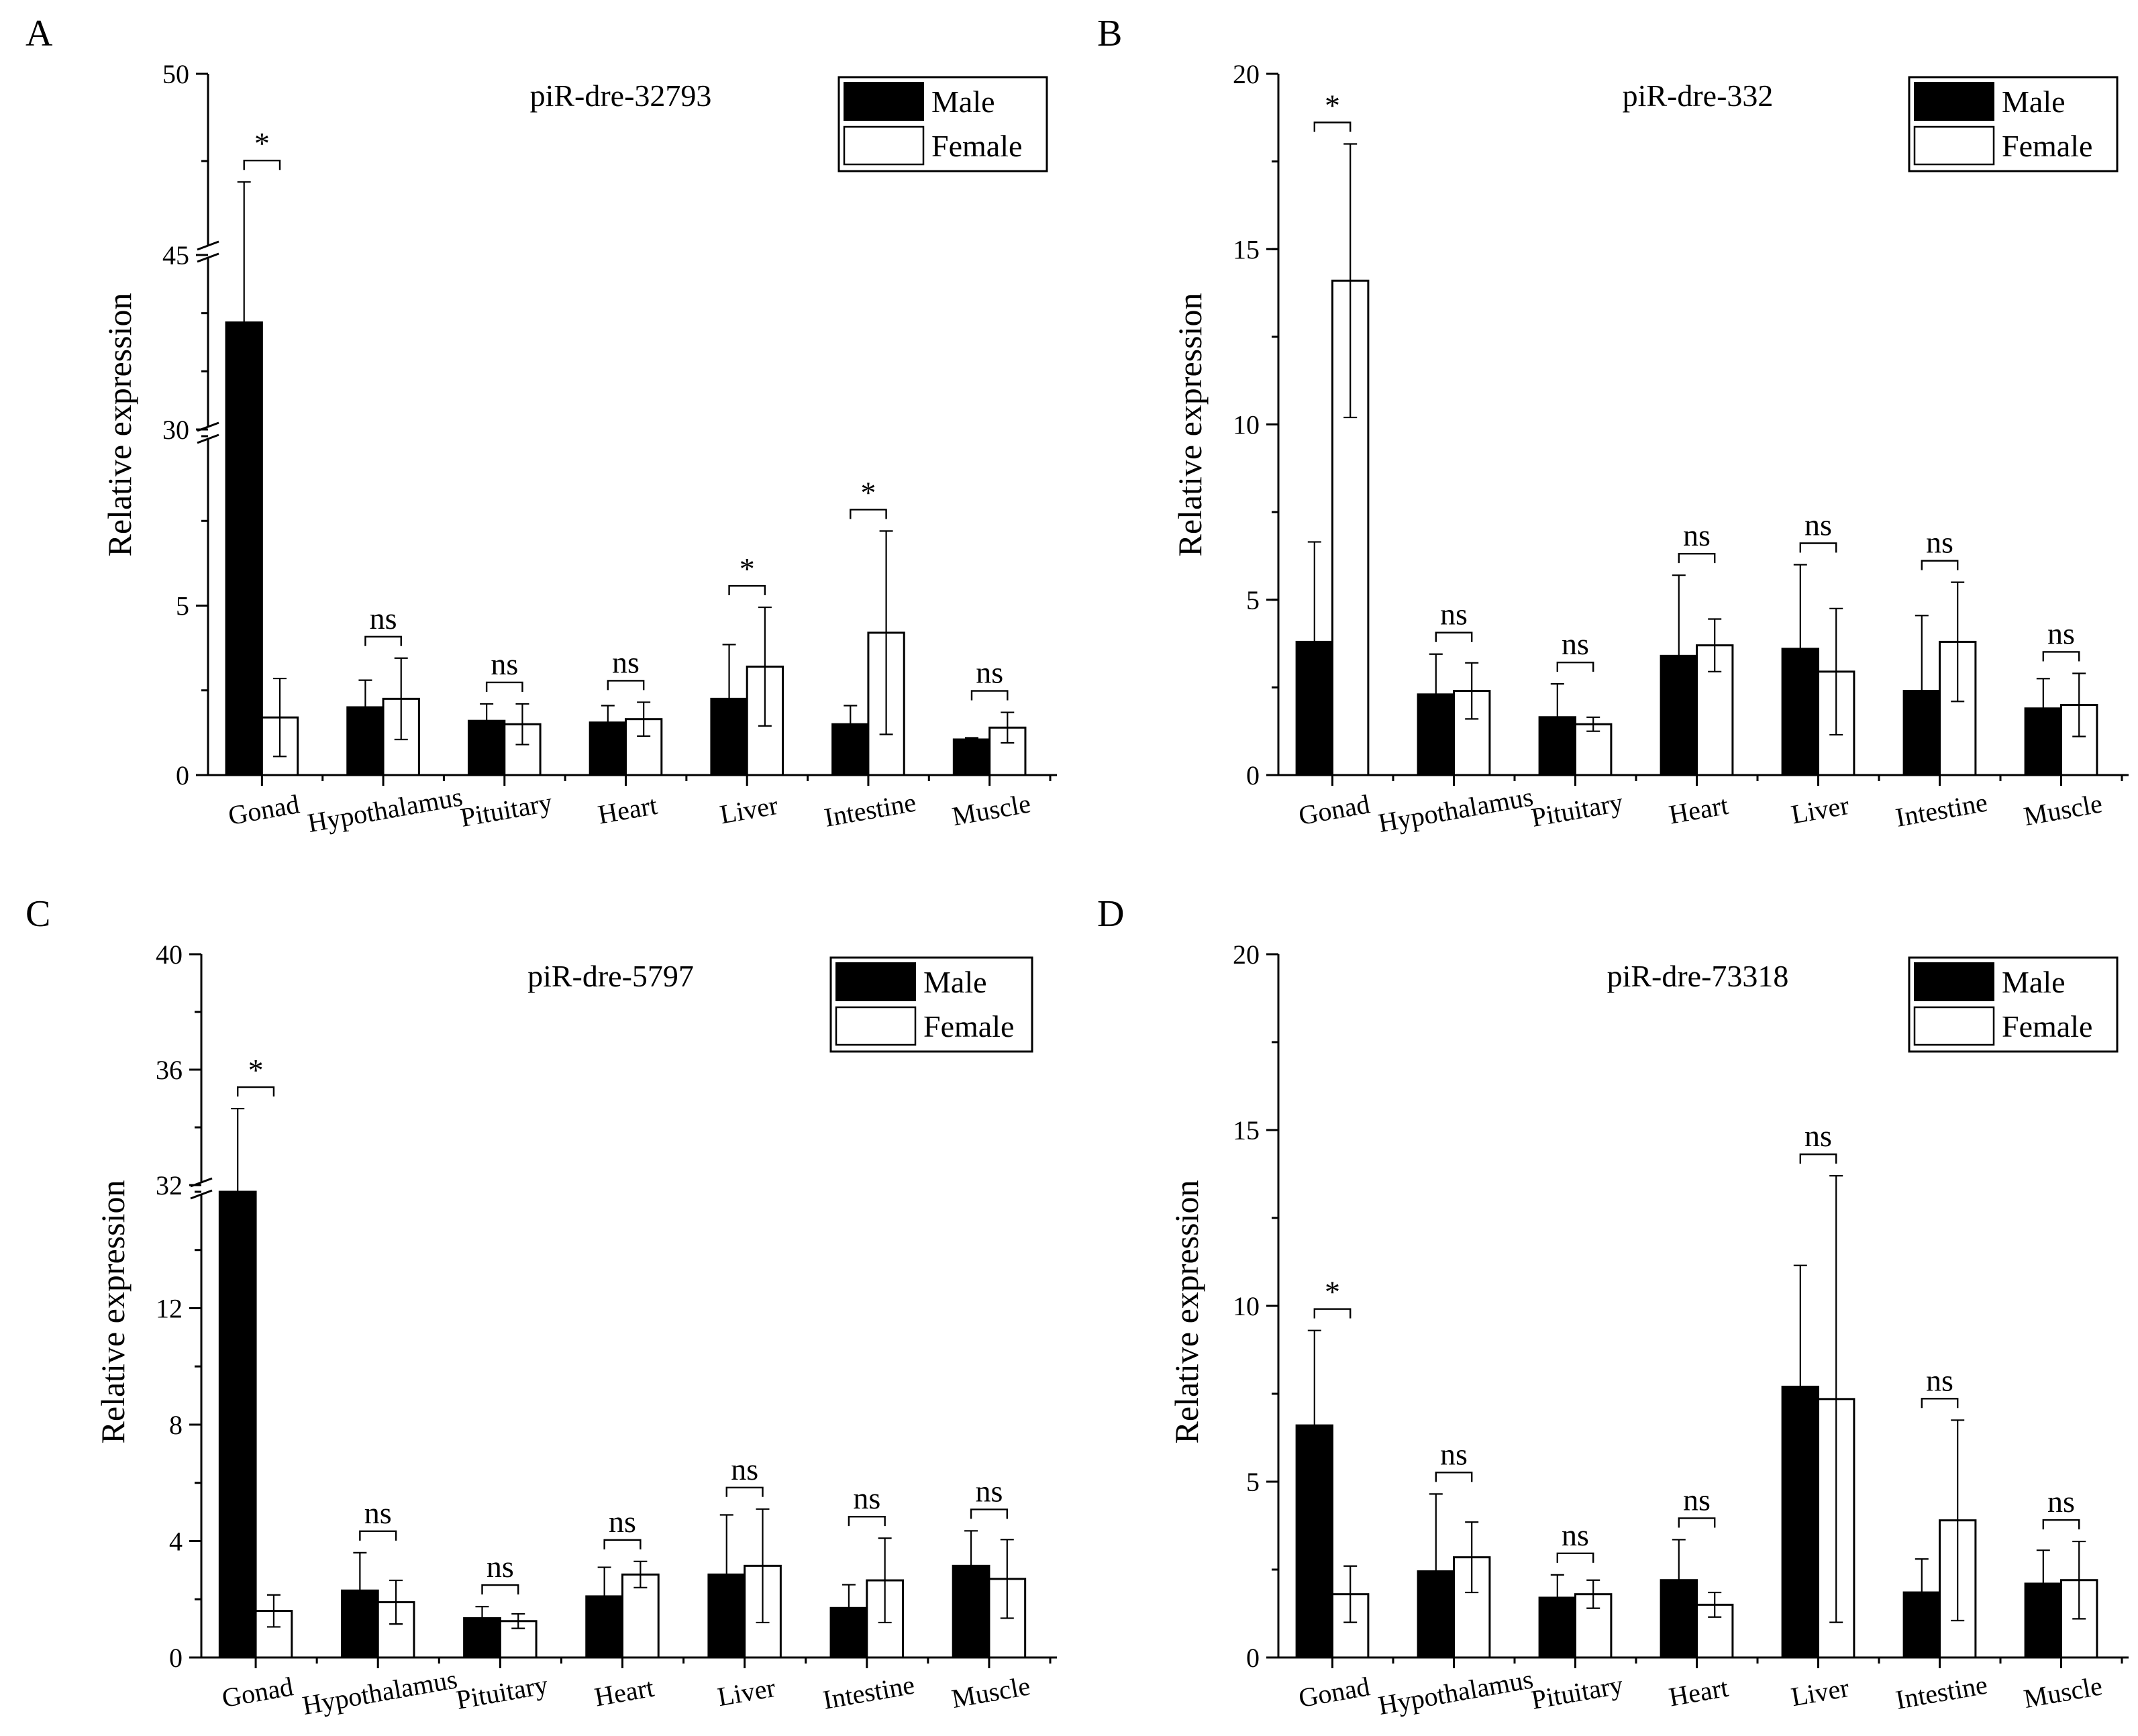 The image size is (2138, 1736). Describe the element at coordinates (968, 1026) in the screenshot. I see `legend-label-female: Female` at that location.